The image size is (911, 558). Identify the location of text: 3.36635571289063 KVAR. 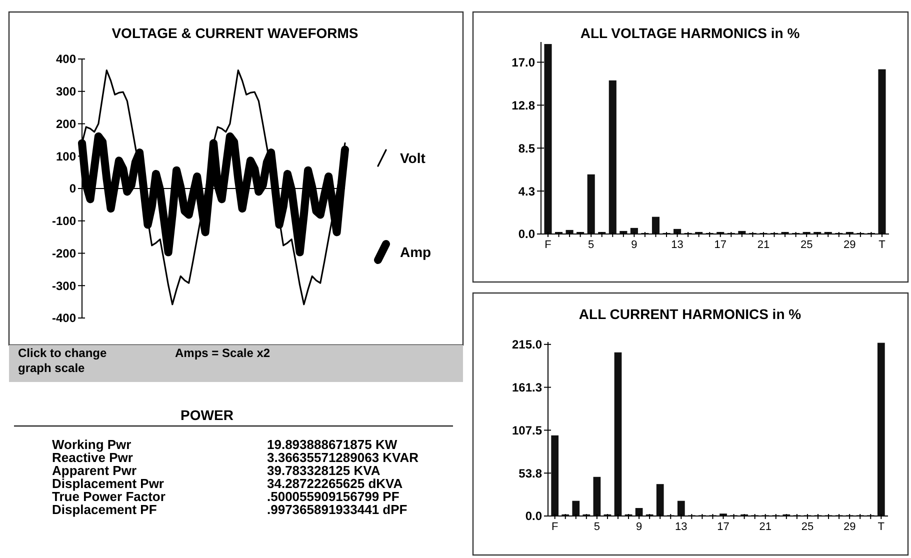
(343, 457).